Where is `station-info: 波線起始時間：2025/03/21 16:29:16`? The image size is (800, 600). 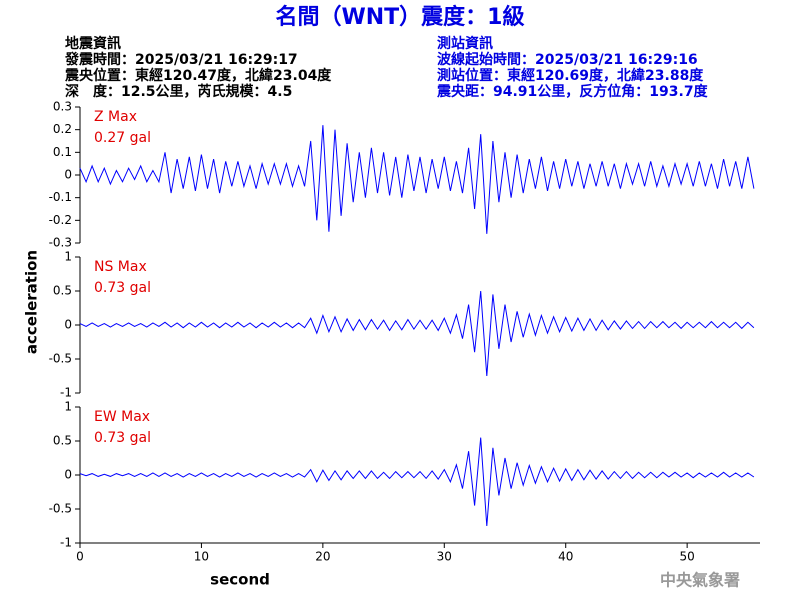
station-info: 波線起始時間：2025/03/21 16:29:16 is located at coordinates (567, 59).